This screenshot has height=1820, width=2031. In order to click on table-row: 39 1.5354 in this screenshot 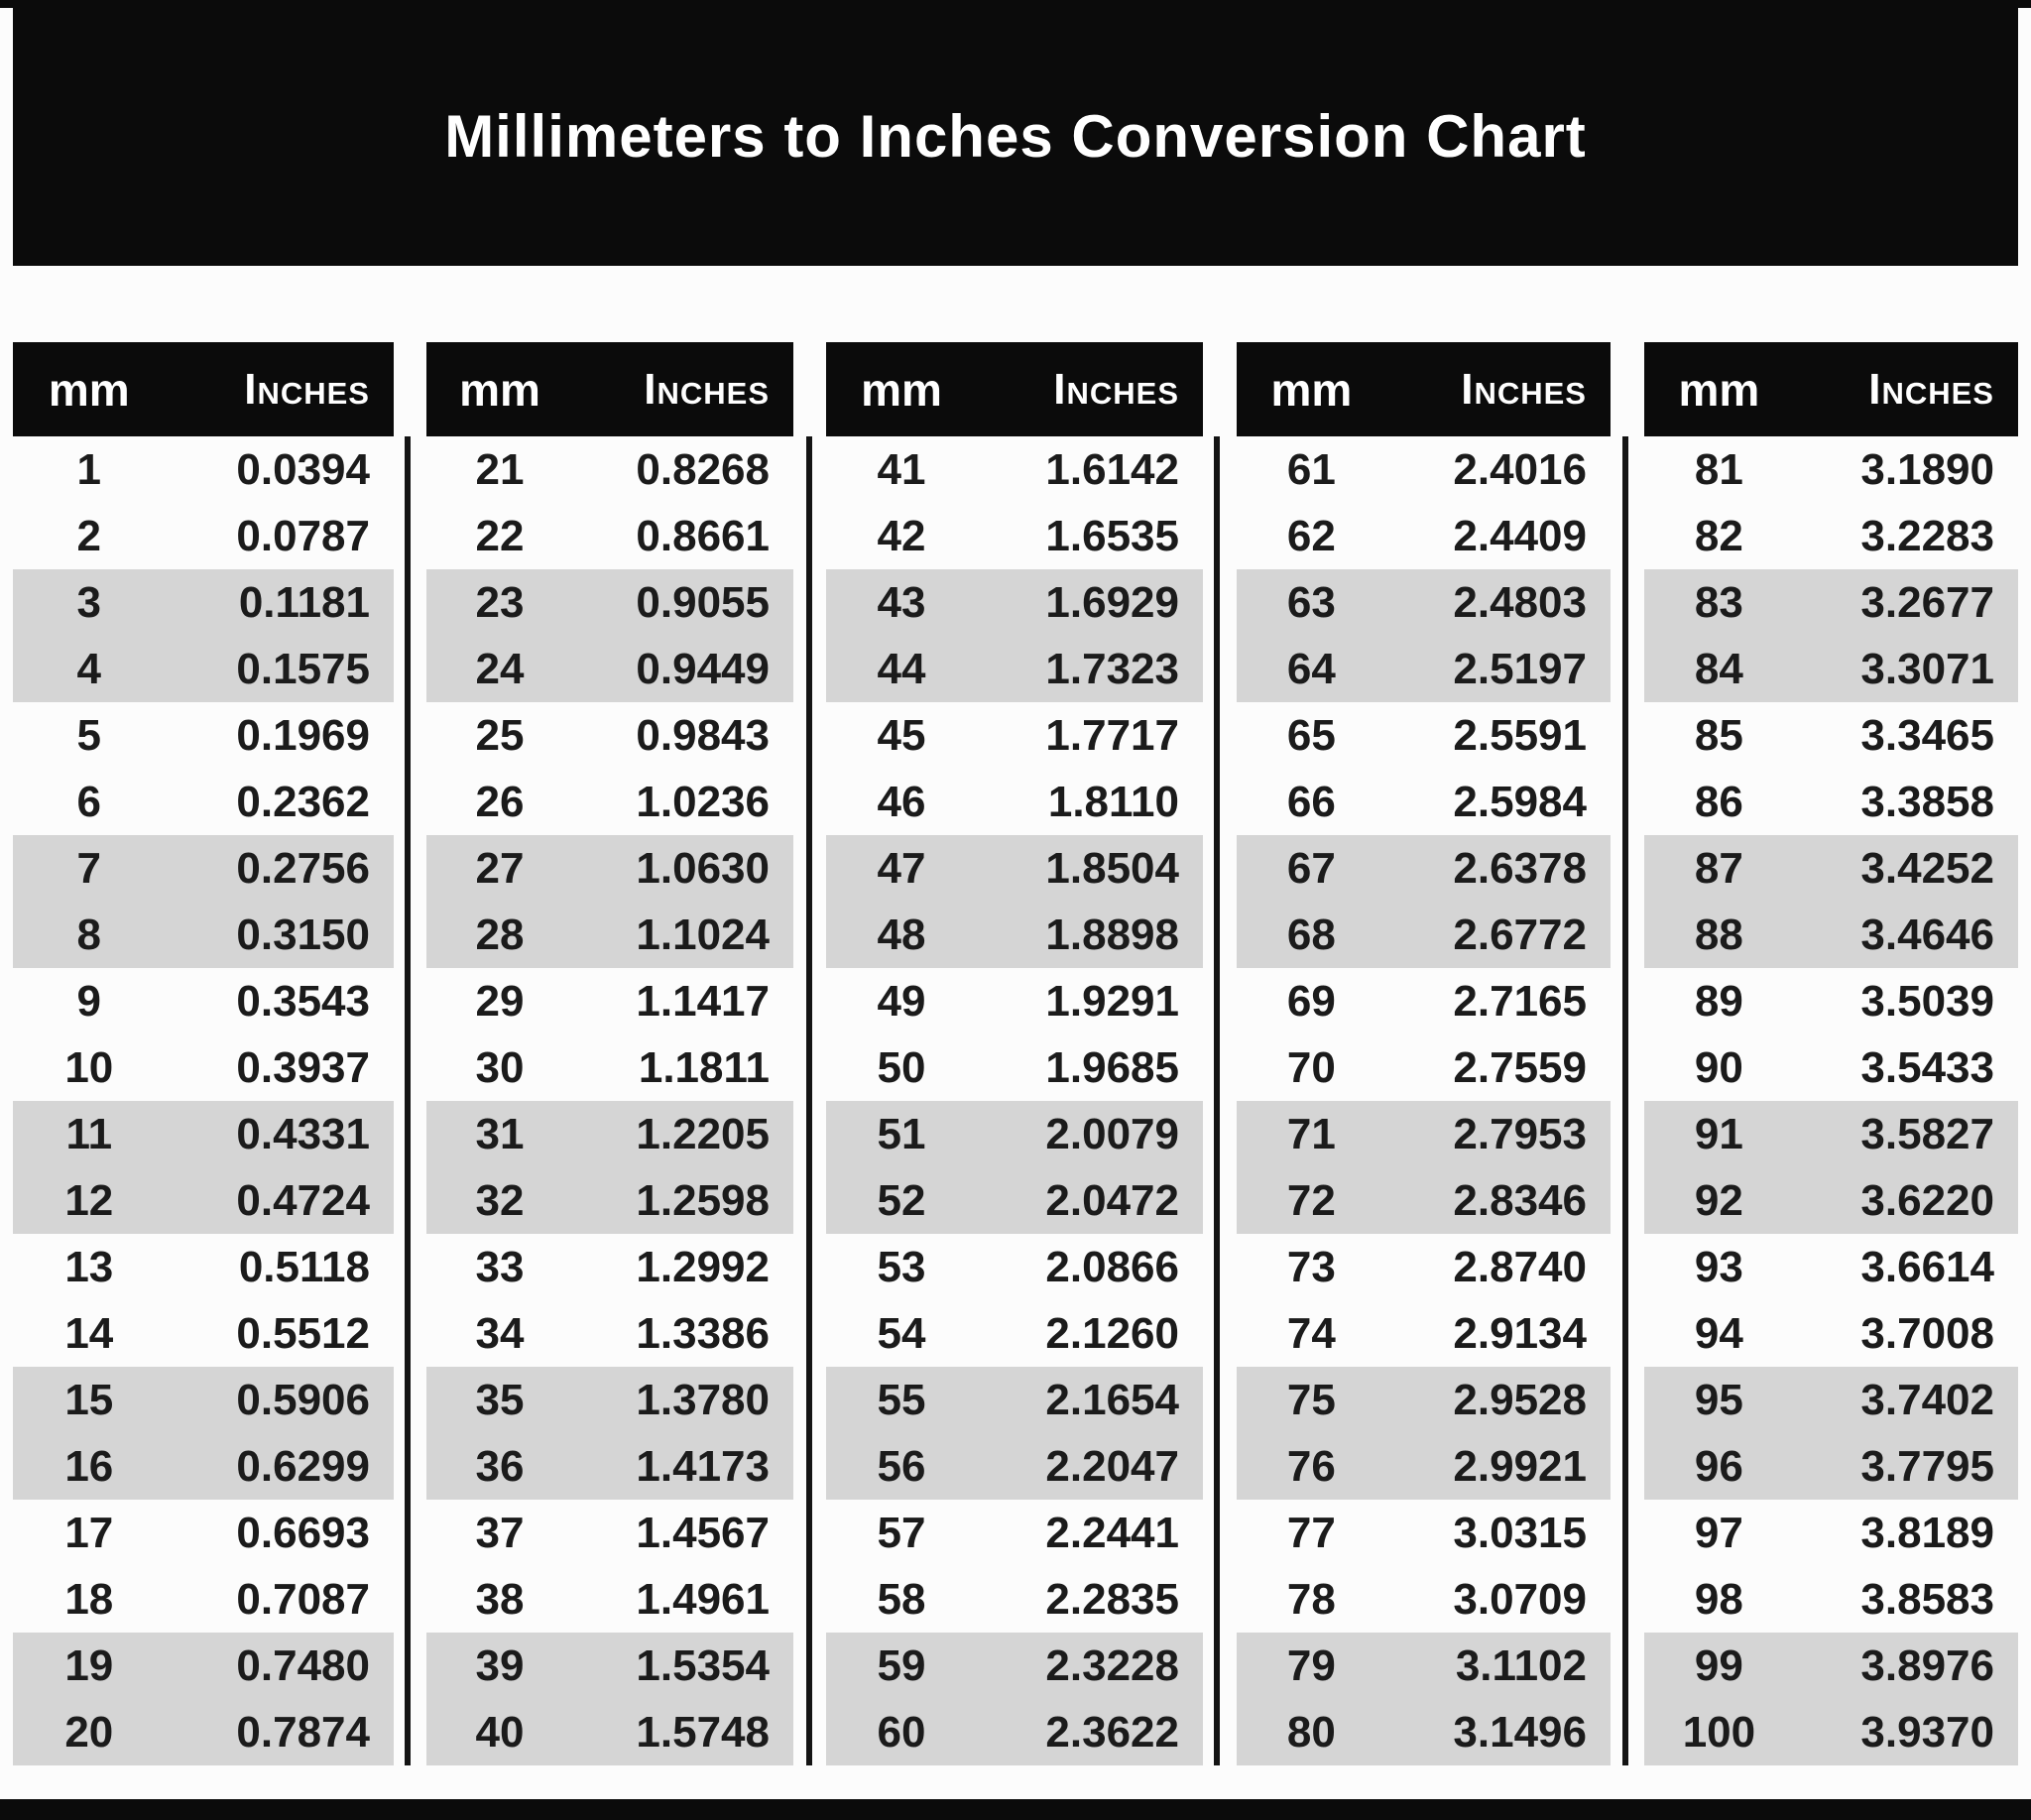, I will do `click(610, 1666)`.